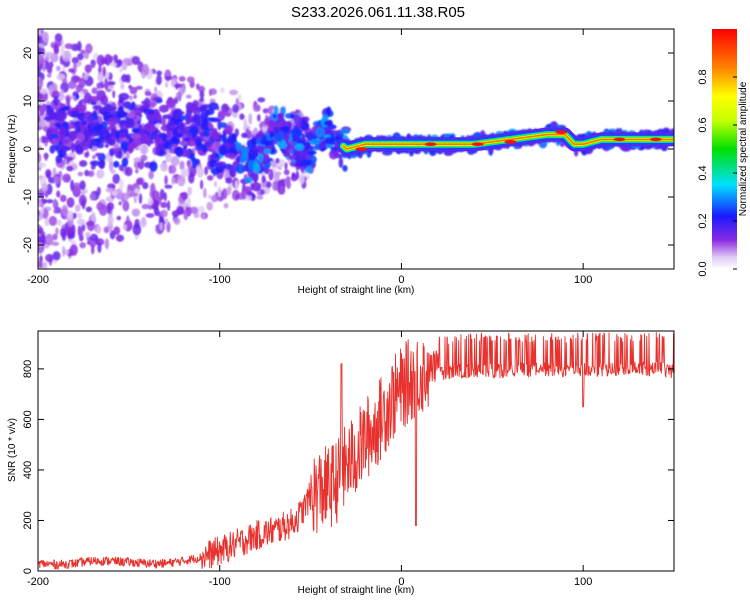 Image resolution: width=750 pixels, height=600 pixels. I want to click on snr-x-tick-label: -100, so click(220, 582).